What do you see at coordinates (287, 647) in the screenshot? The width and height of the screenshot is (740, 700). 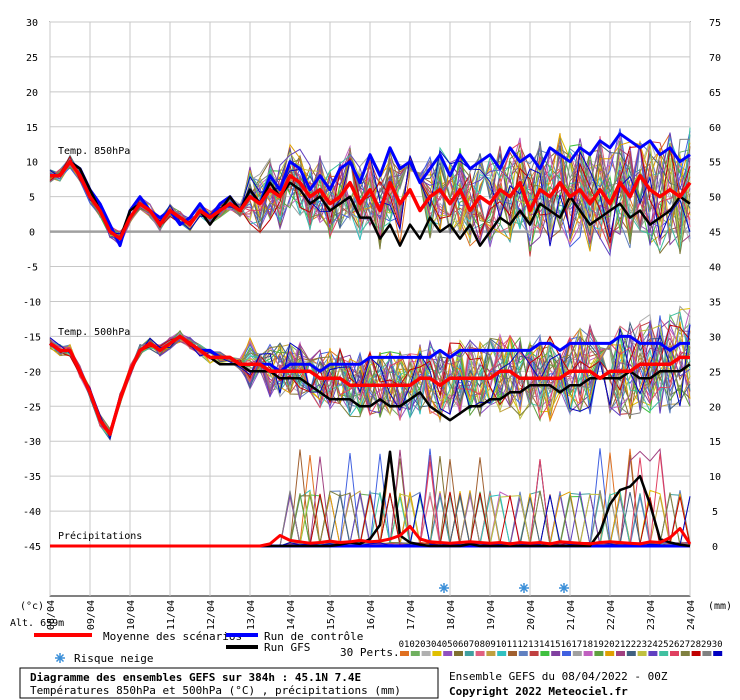 I see `legend-gfs-label: Run GFS` at bounding box center [287, 647].